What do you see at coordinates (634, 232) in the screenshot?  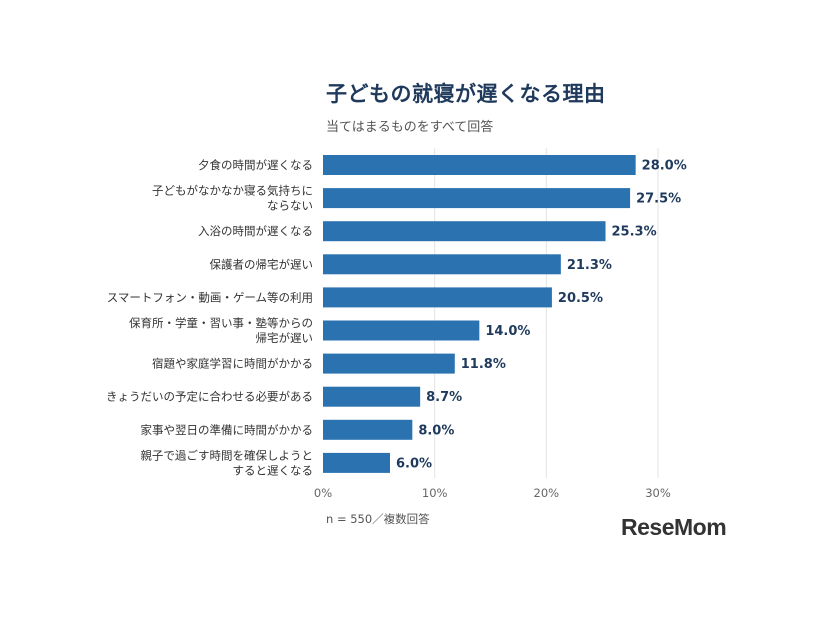 I see `value-label: 25.3%` at bounding box center [634, 232].